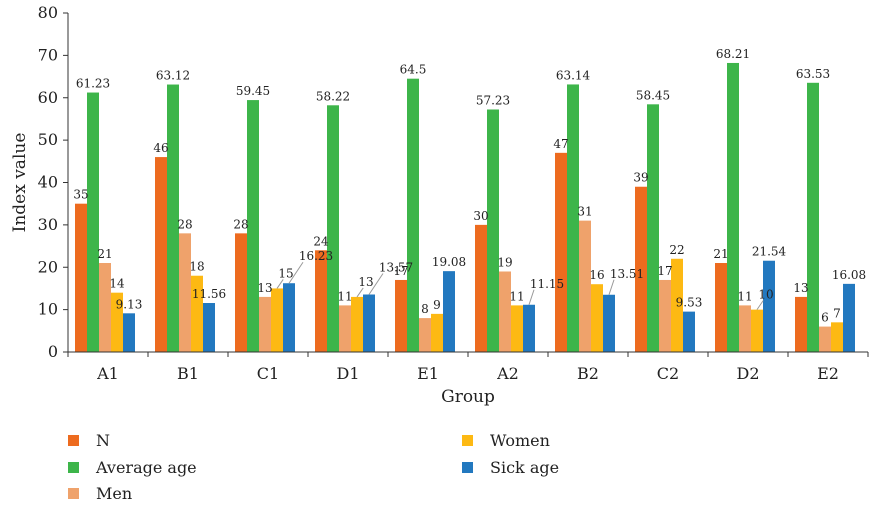  What do you see at coordinates (520, 440) in the screenshot?
I see `legend-label: Women` at bounding box center [520, 440].